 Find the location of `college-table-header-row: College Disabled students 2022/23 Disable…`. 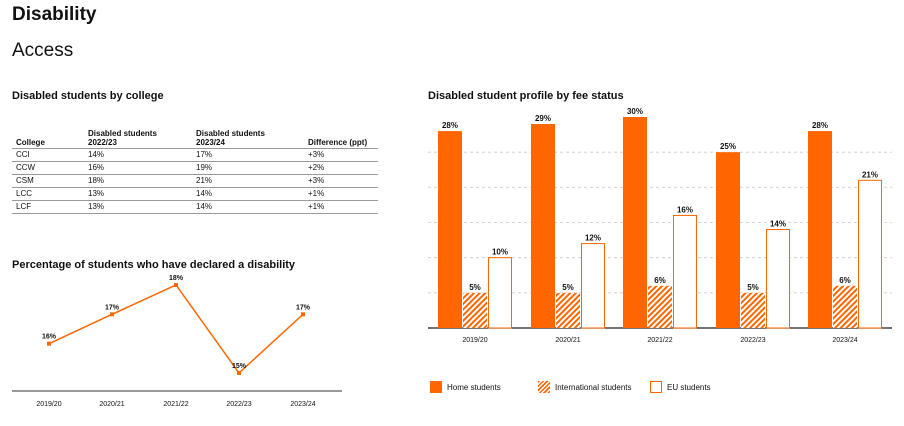

college-table-header-row: College Disabled students 2022/23 Disable… is located at coordinates (195, 138).